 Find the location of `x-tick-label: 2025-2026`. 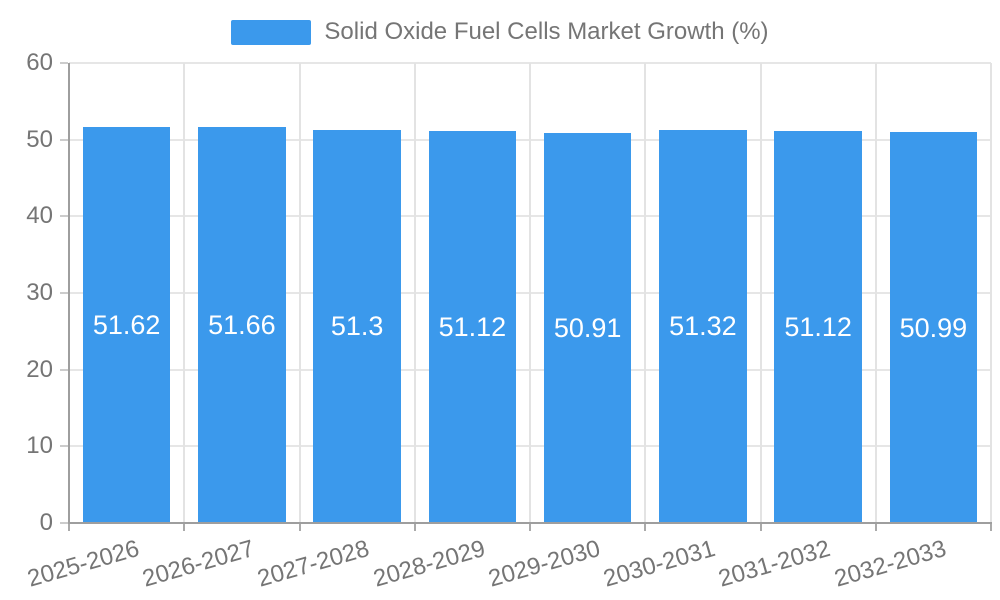

x-tick-label: 2025-2026 is located at coordinates (83, 564).